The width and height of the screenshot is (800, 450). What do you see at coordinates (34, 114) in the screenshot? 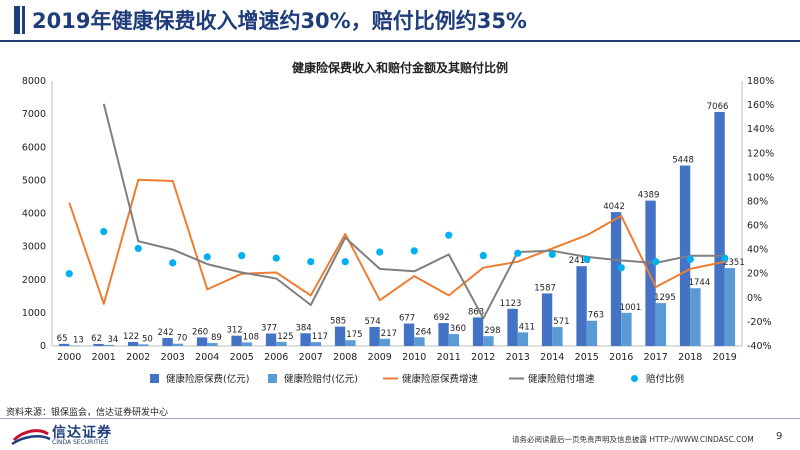
I see `y-left-tick-label: 7000` at bounding box center [34, 114].